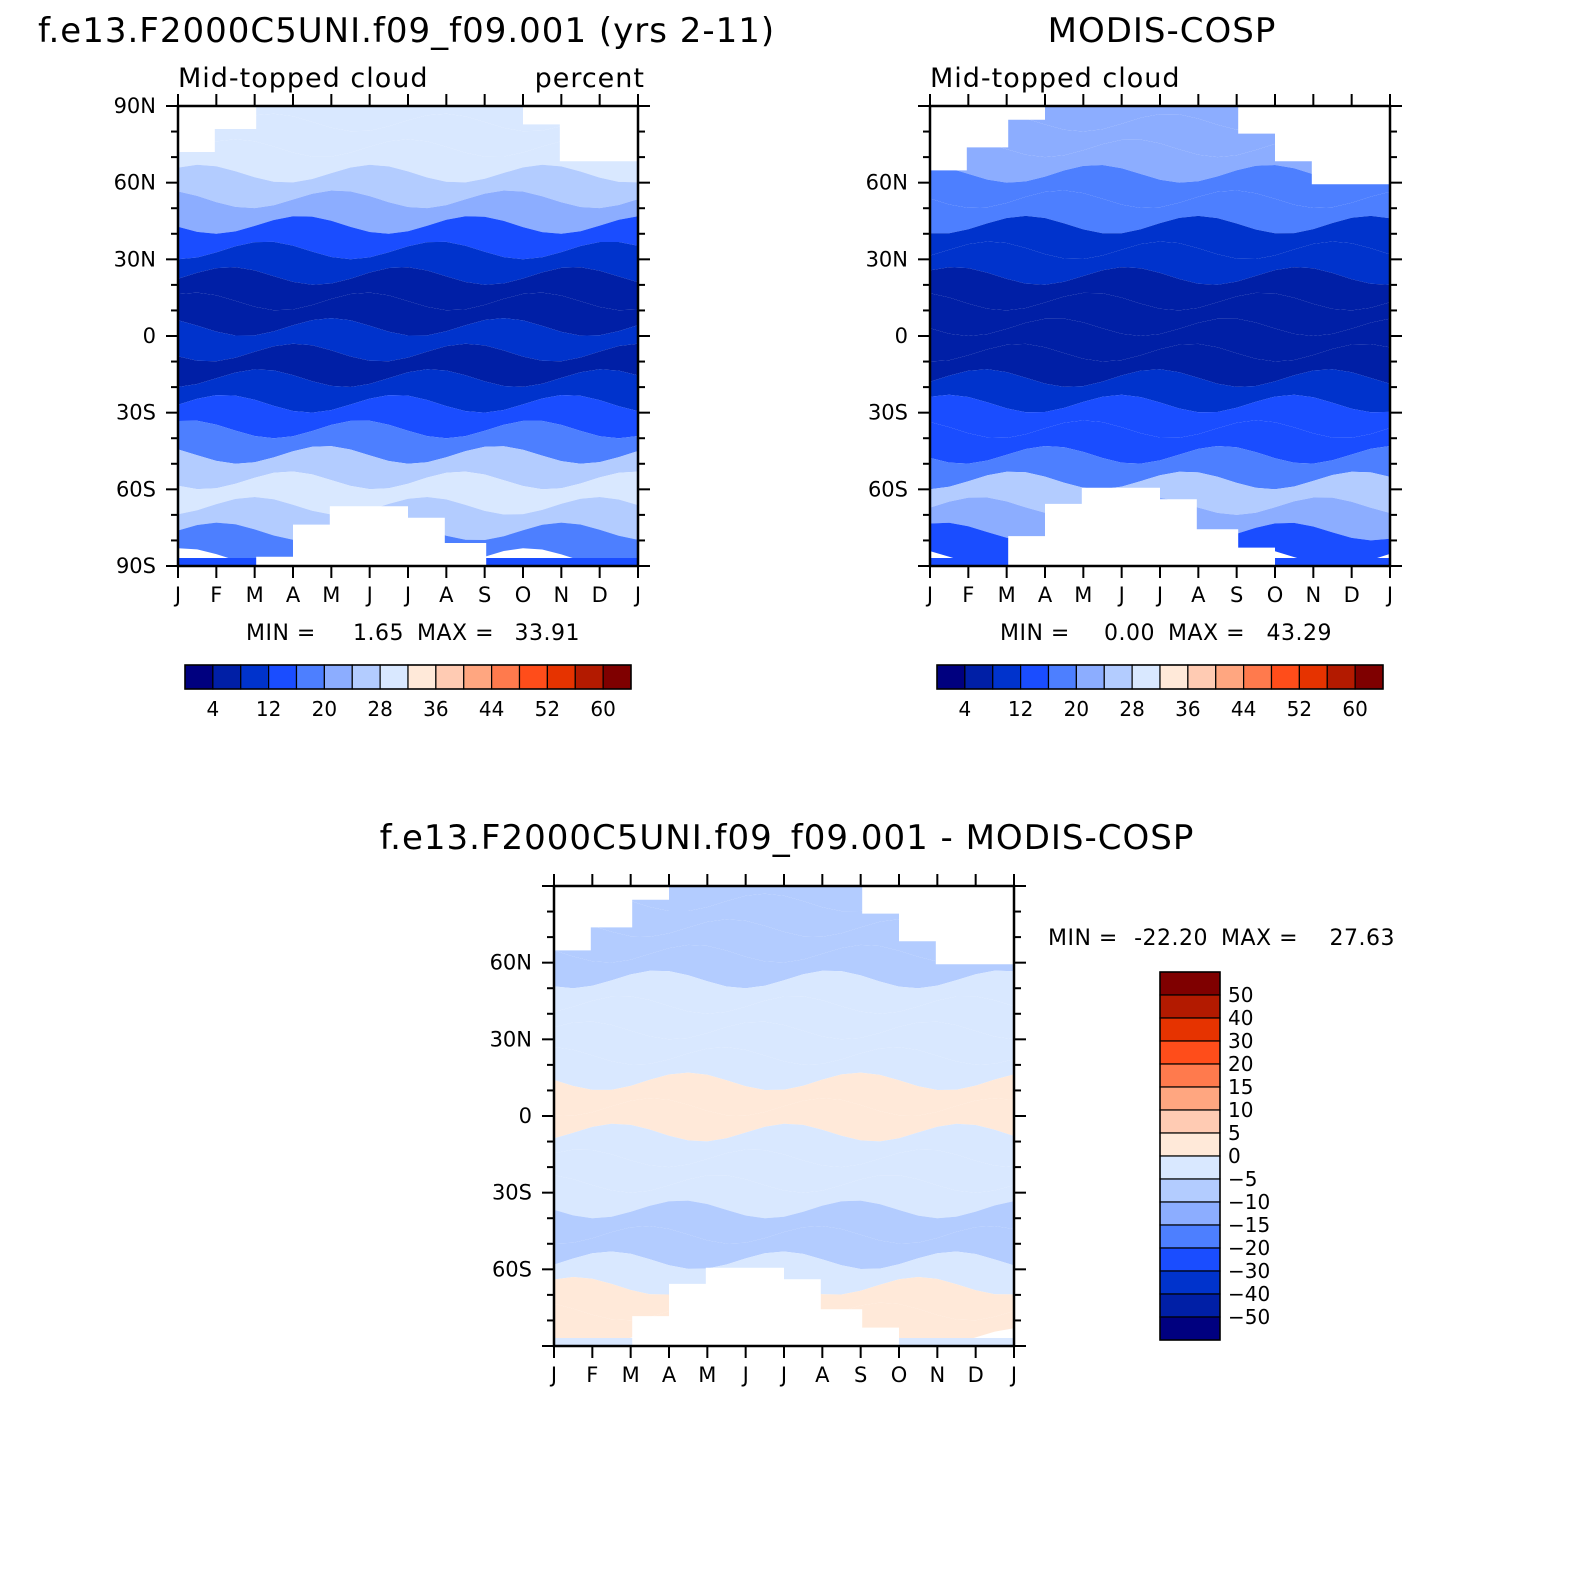 This screenshot has height=1580, width=1580. I want to click on x-tick-label: F, so click(592, 1375).